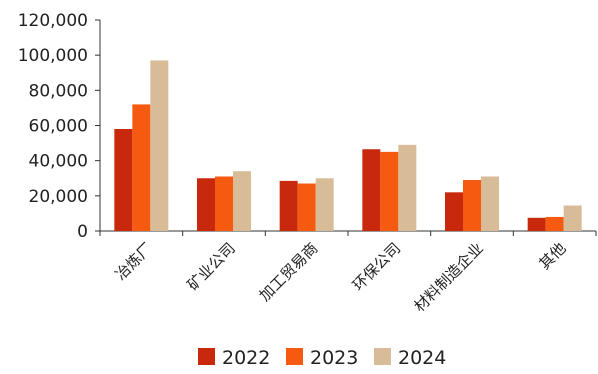 The width and height of the screenshot is (598, 374). I want to click on legend-swatch-2024, so click(382, 356).